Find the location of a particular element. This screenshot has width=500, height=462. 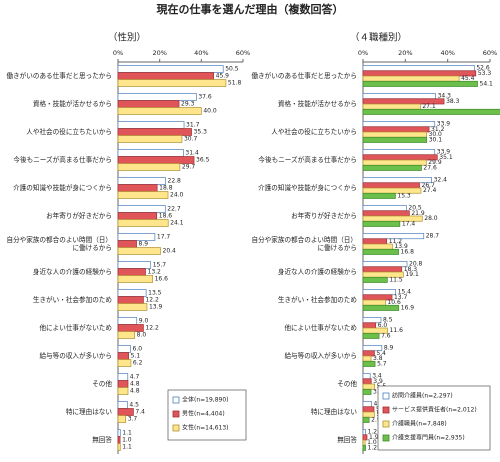

x-tick-label: 20% is located at coordinates (159, 53).